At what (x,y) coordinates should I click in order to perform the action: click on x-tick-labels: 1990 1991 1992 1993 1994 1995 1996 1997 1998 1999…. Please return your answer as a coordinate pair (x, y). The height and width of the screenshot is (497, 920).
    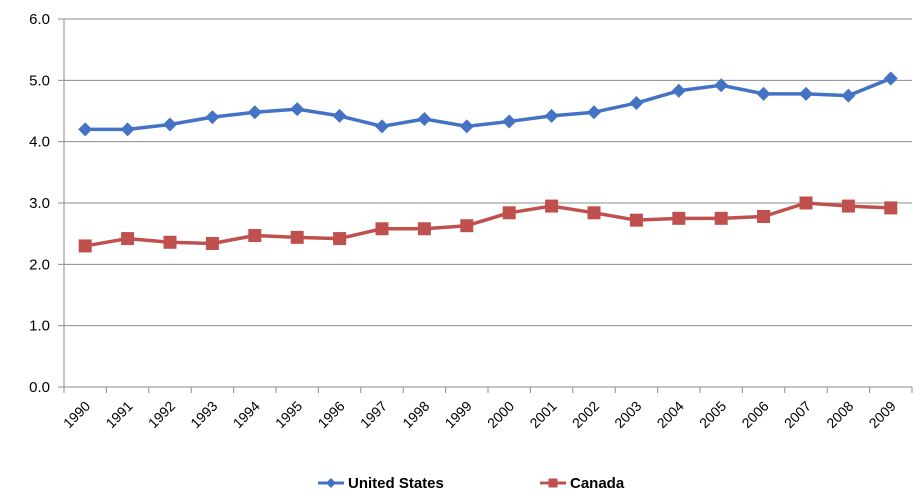
    Looking at the image, I should click on (479, 414).